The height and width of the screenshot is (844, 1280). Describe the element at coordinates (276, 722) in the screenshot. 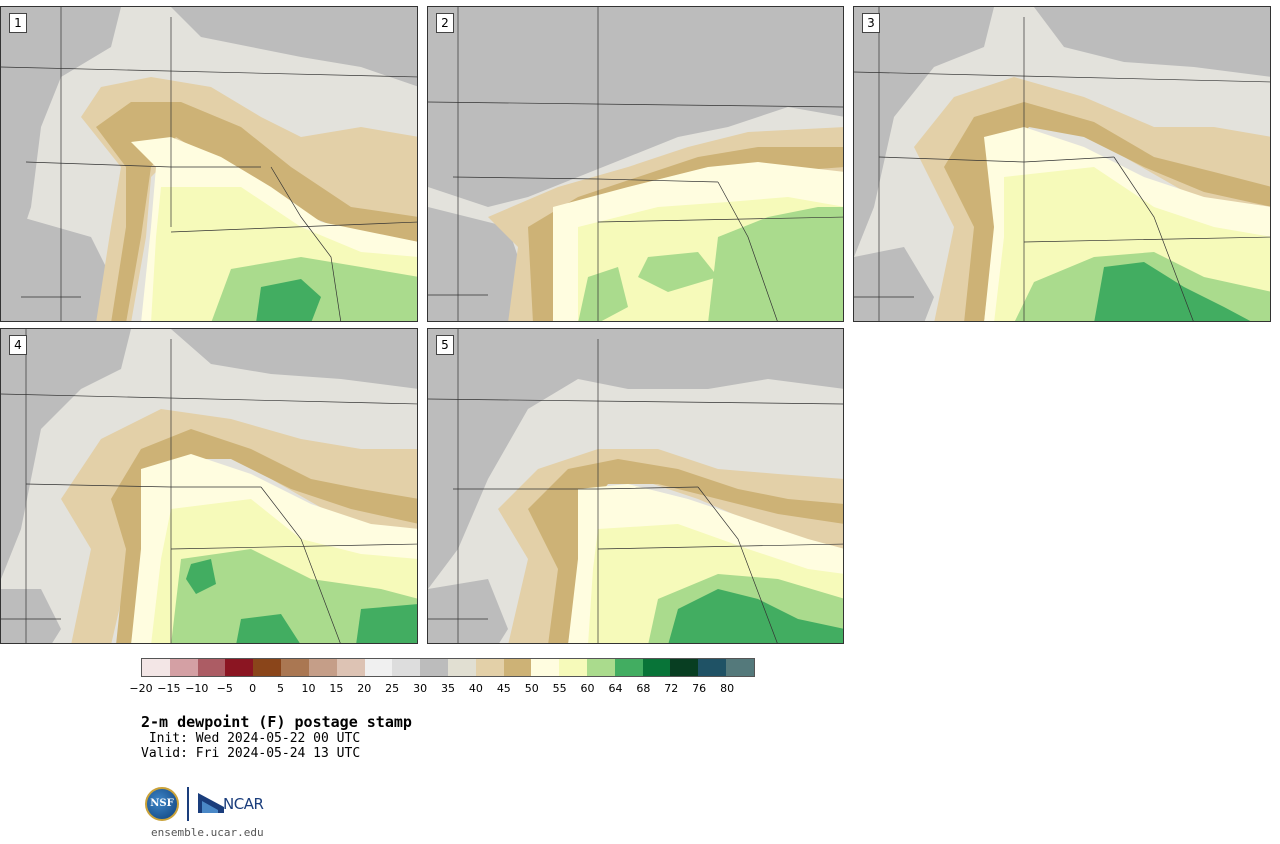

I see `figure-title: 2-m dewpoint (F) postage stamp` at that location.